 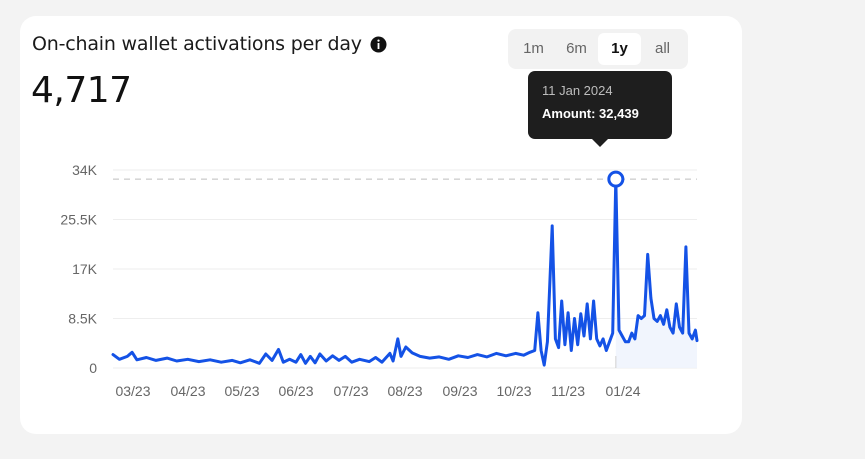 I want to click on tab-1m: 1m, so click(x=533, y=48).